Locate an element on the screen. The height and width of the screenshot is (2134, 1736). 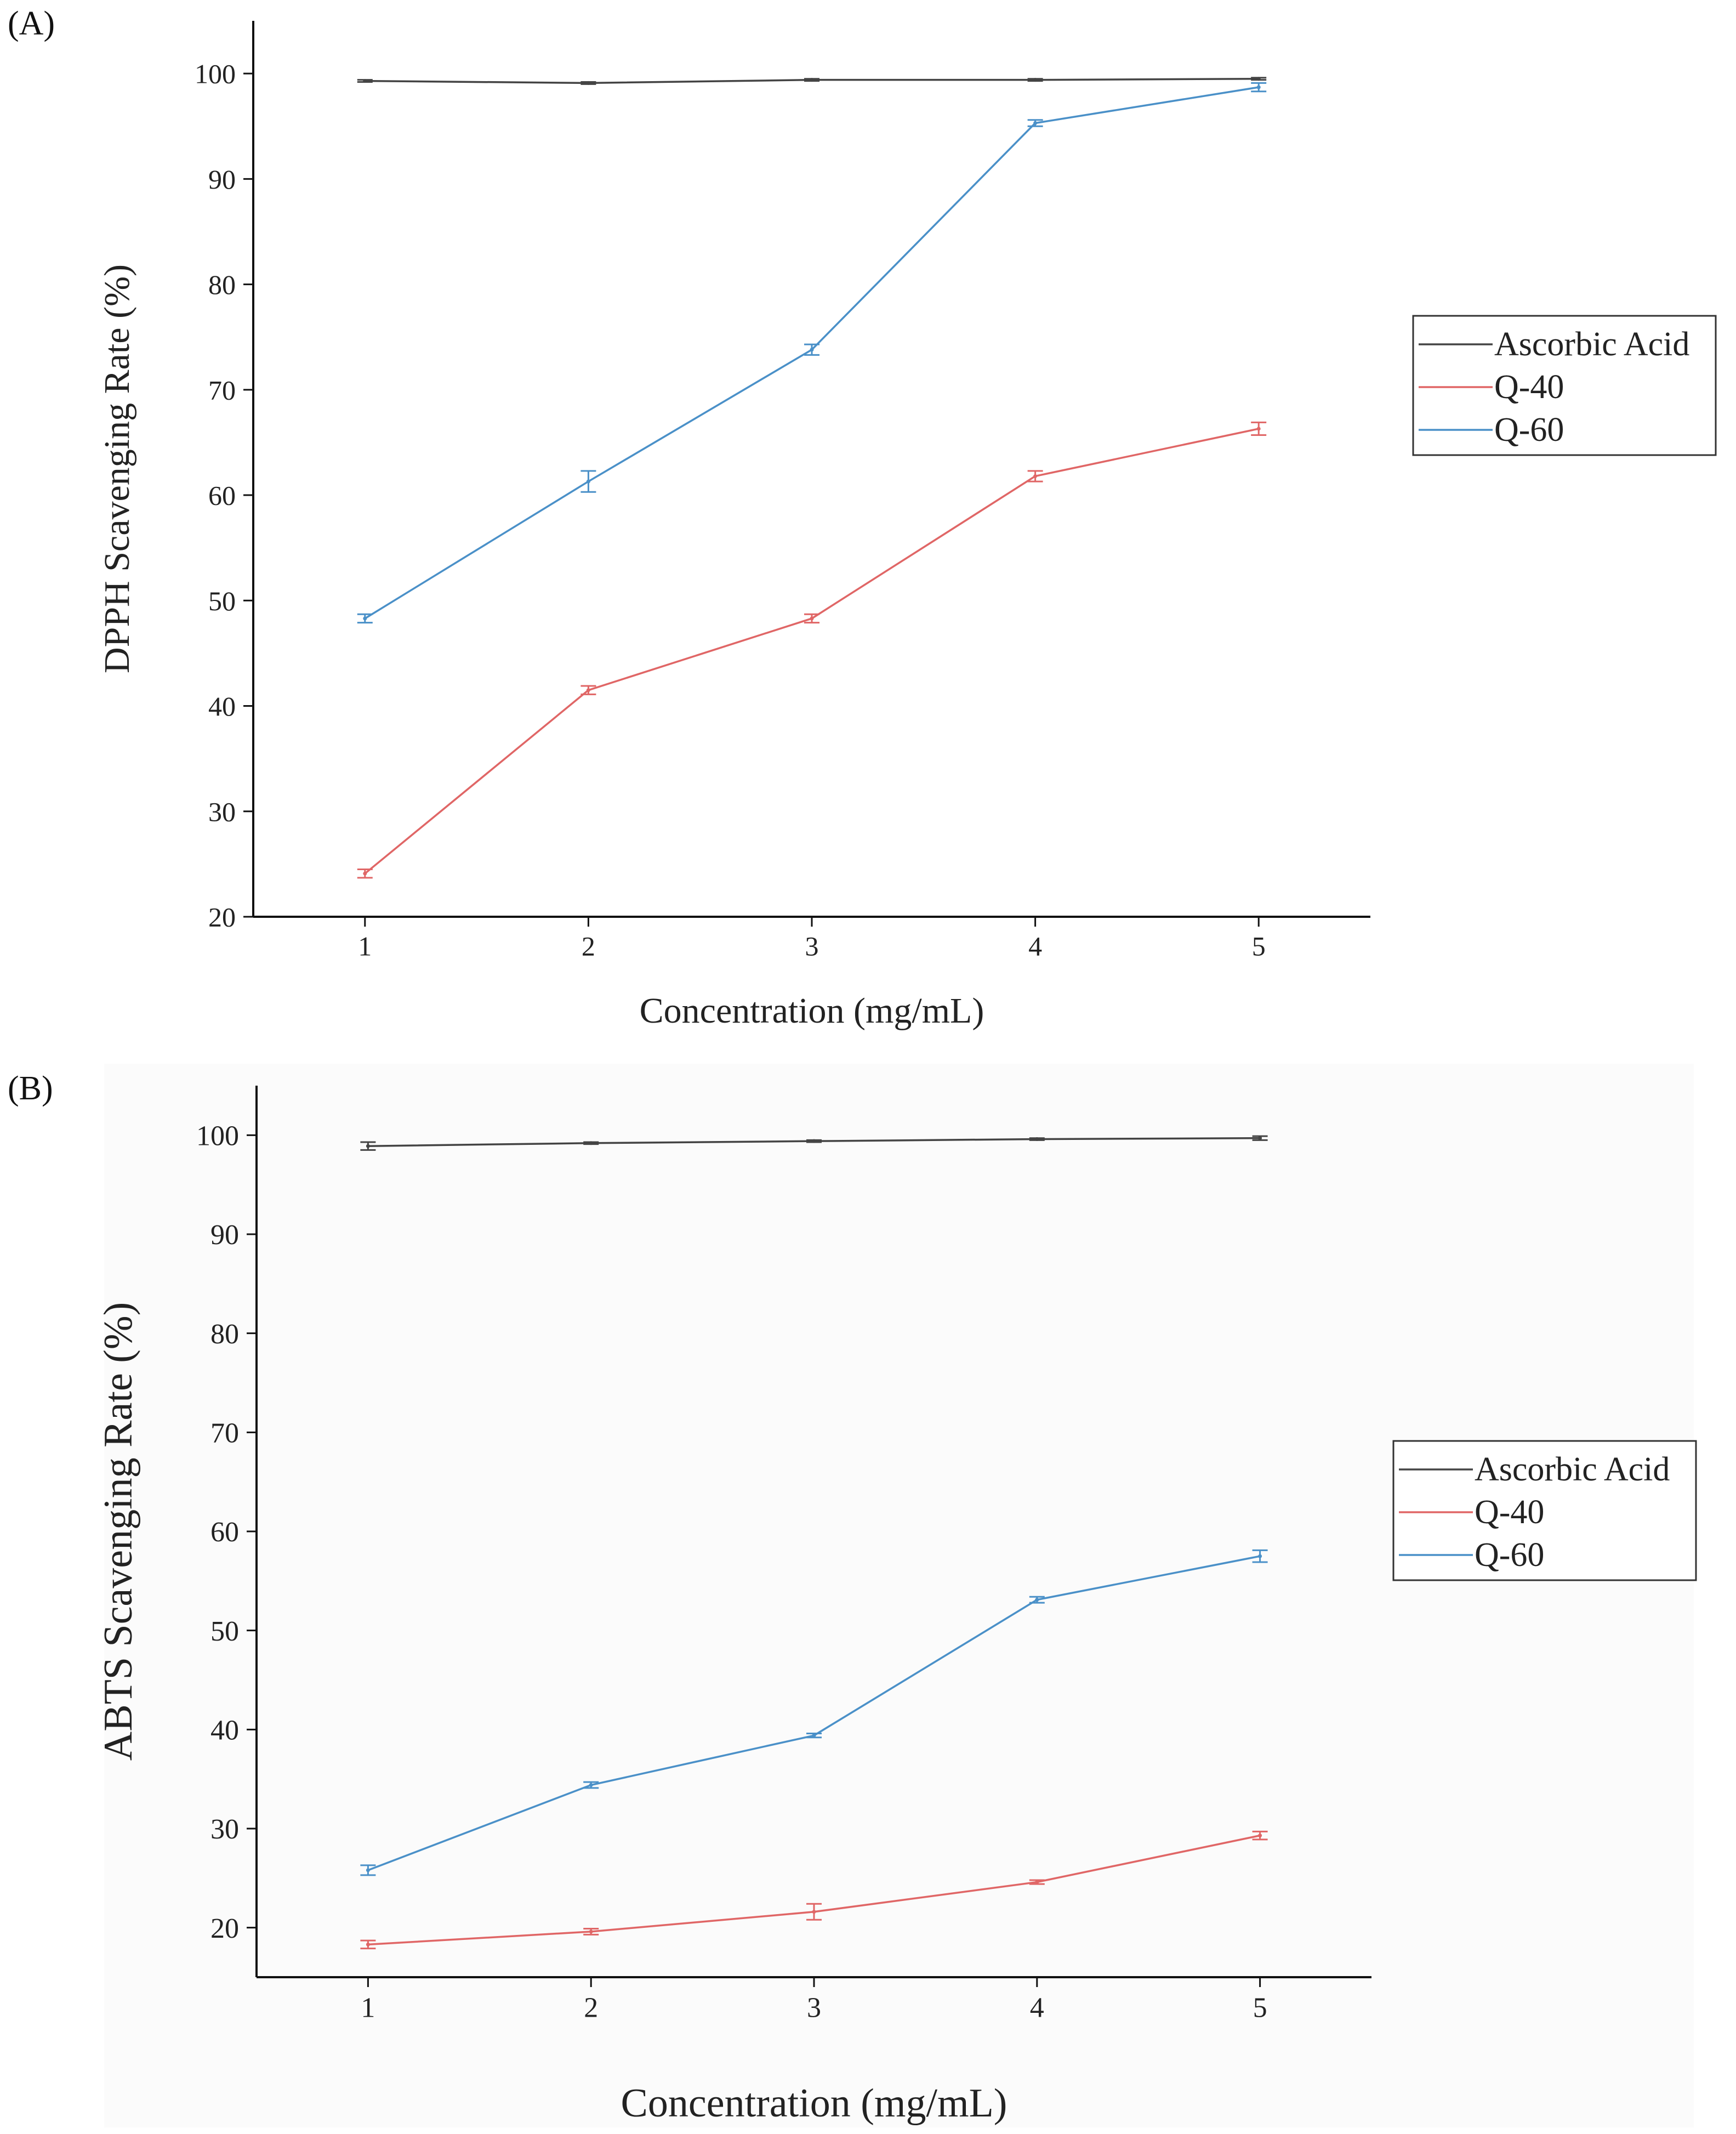
panel-label-a: (A) is located at coordinates (31, 23).